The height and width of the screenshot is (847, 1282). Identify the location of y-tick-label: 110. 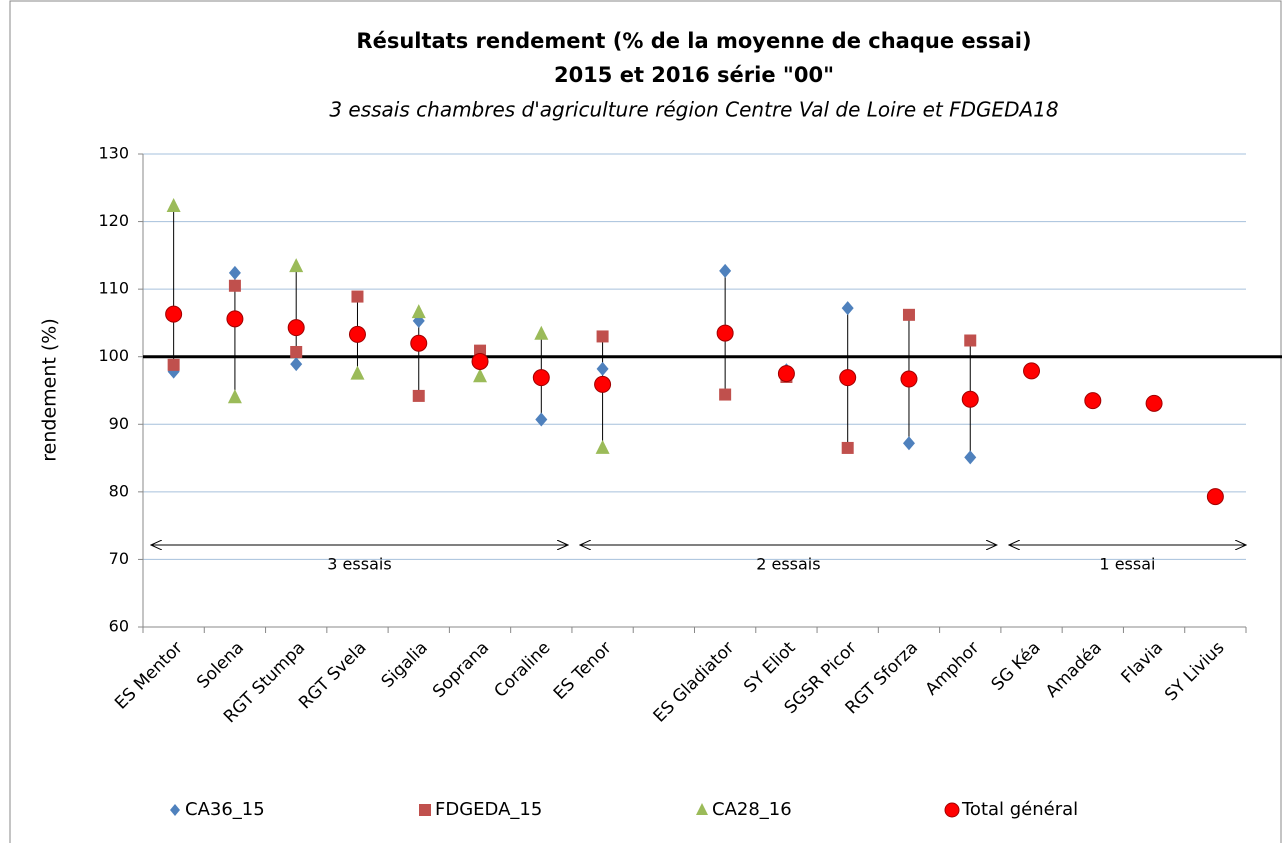
(113, 288).